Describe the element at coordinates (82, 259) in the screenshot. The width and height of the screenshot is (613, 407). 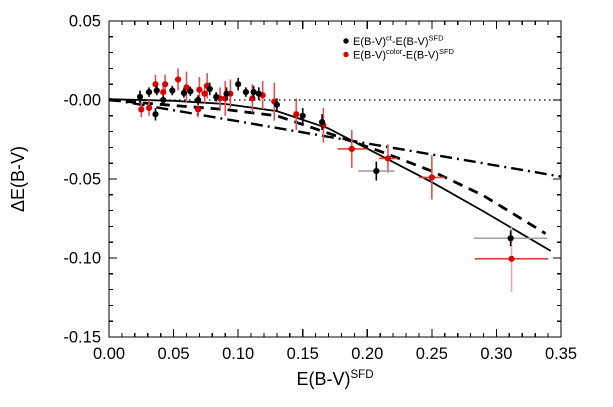
I see `y-tick-label: -0.10` at that location.